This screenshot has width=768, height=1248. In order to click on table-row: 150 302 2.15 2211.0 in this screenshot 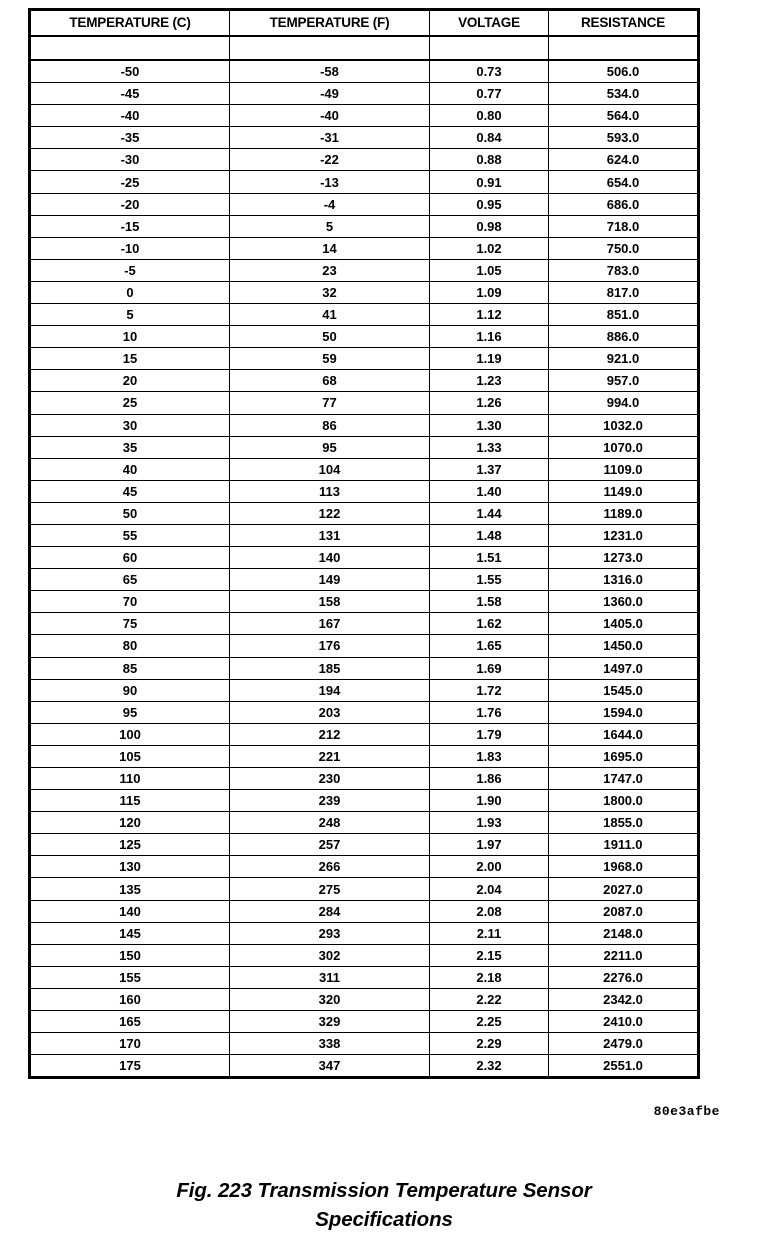, I will do `click(364, 955)`.